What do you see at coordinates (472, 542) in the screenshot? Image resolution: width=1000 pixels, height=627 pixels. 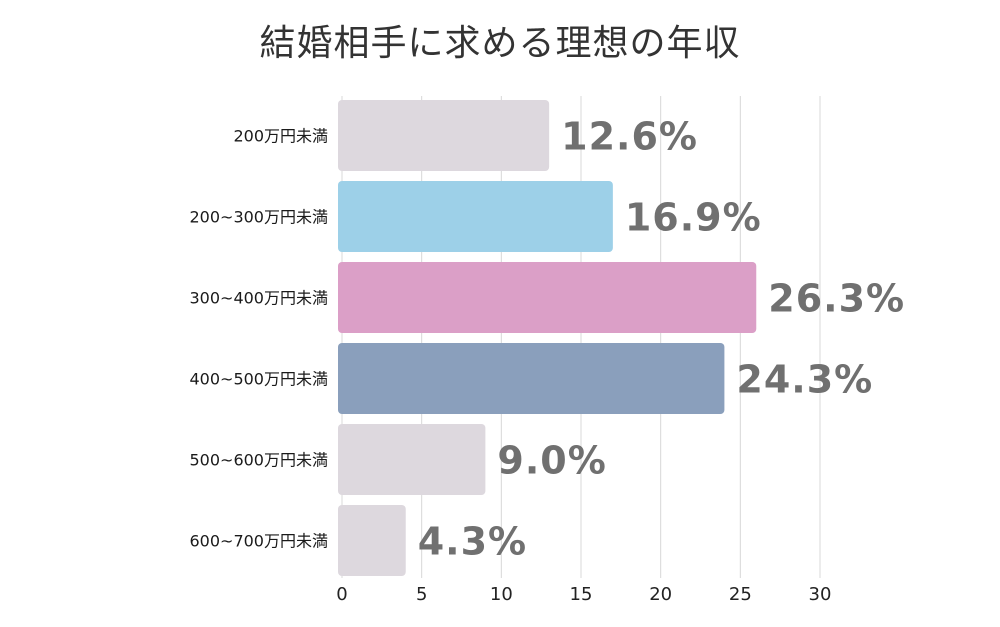 I see `data-label: 4.3%` at bounding box center [472, 542].